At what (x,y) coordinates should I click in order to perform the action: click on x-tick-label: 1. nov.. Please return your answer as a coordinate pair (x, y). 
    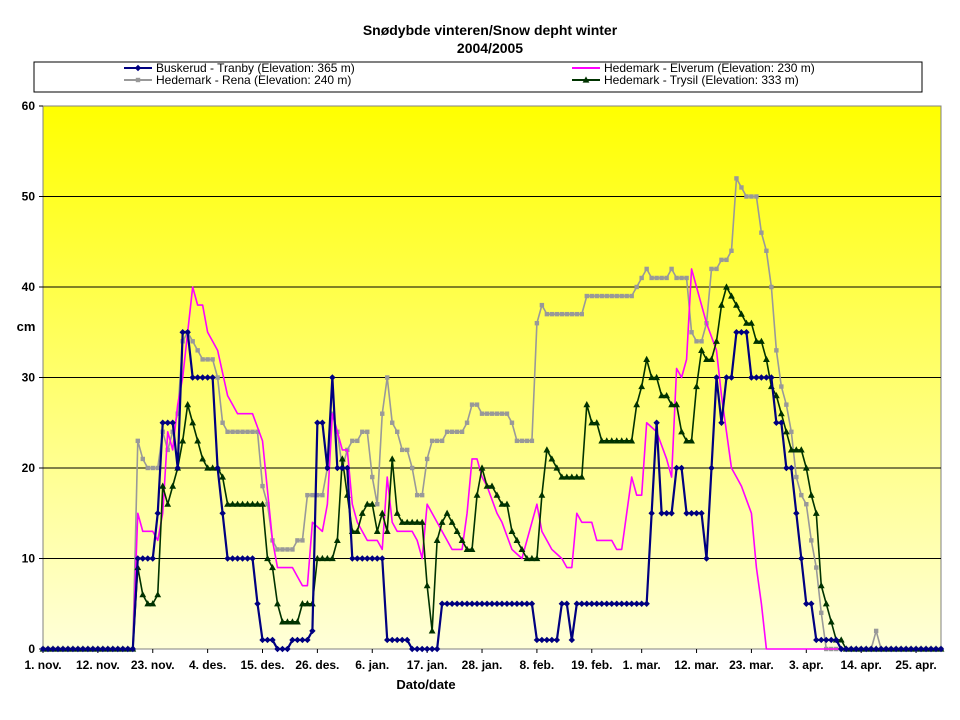
    Looking at the image, I should click on (42, 665).